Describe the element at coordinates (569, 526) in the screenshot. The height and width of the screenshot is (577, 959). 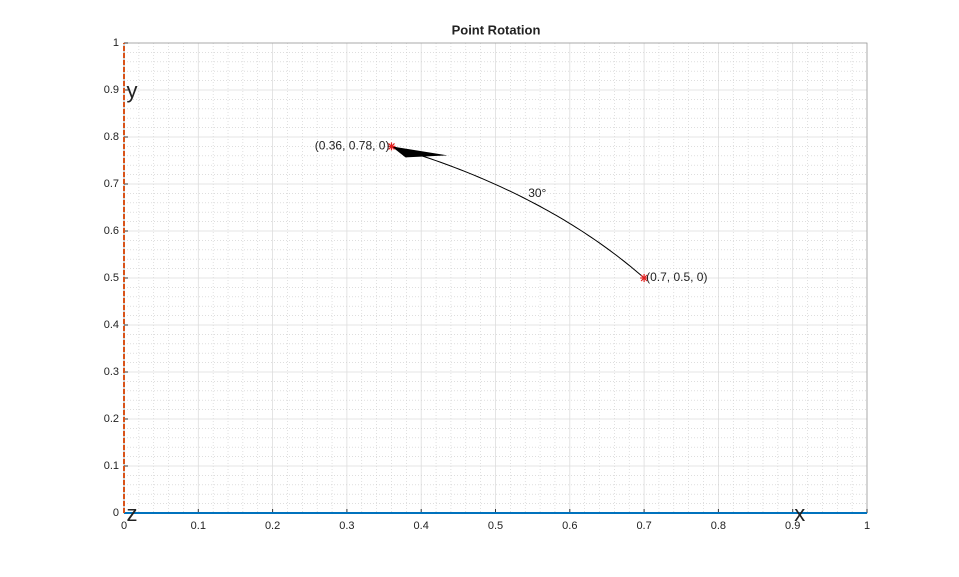
I see `x-tick-label: 0.6` at that location.